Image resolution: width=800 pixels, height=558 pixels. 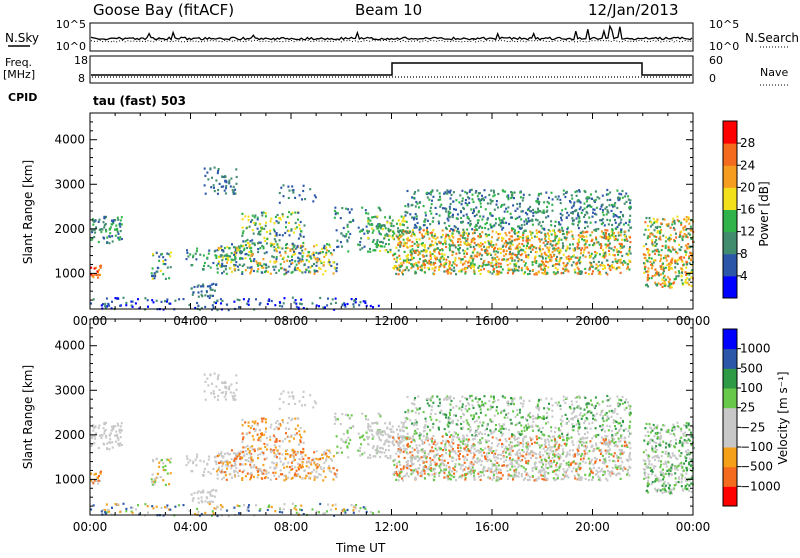 I want to click on nave-tick-top: 60, so click(x=716, y=60).